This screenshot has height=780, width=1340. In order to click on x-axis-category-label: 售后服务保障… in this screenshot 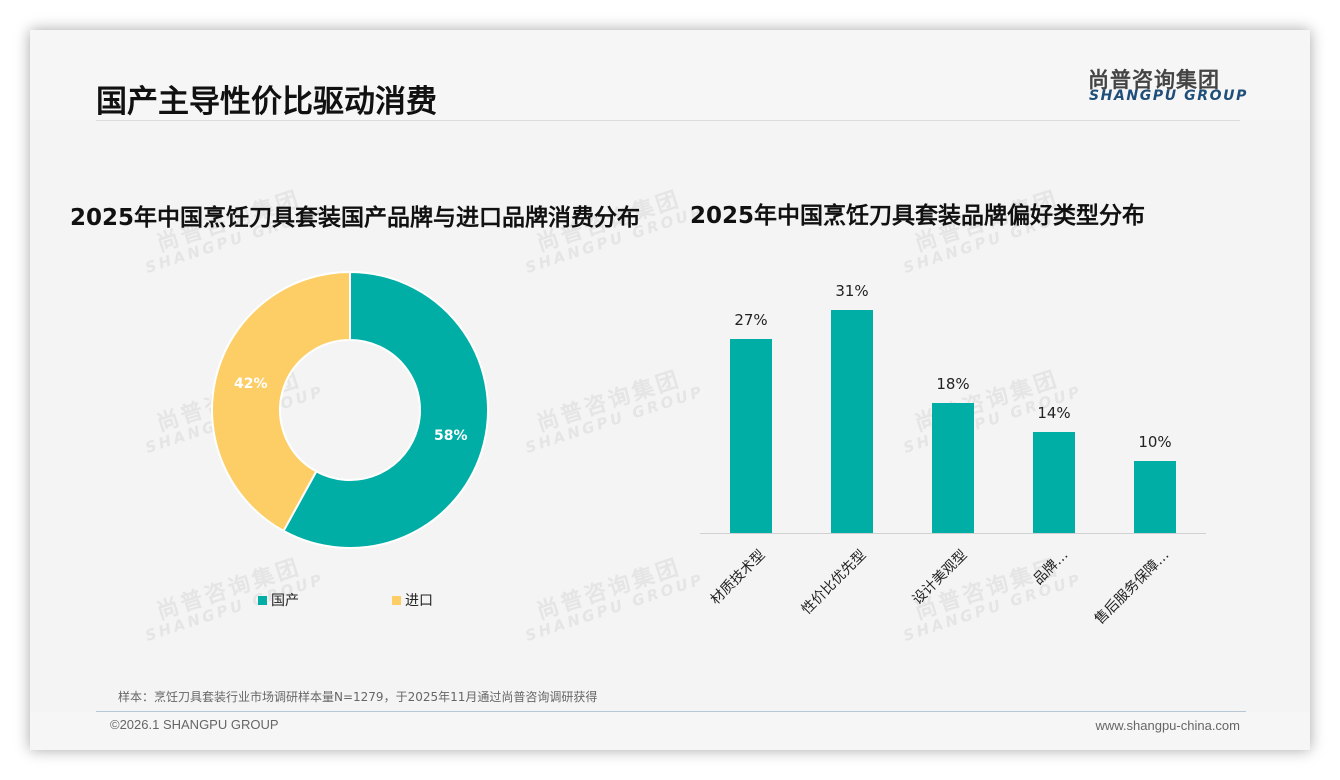, I will do `click(1132, 587)`.